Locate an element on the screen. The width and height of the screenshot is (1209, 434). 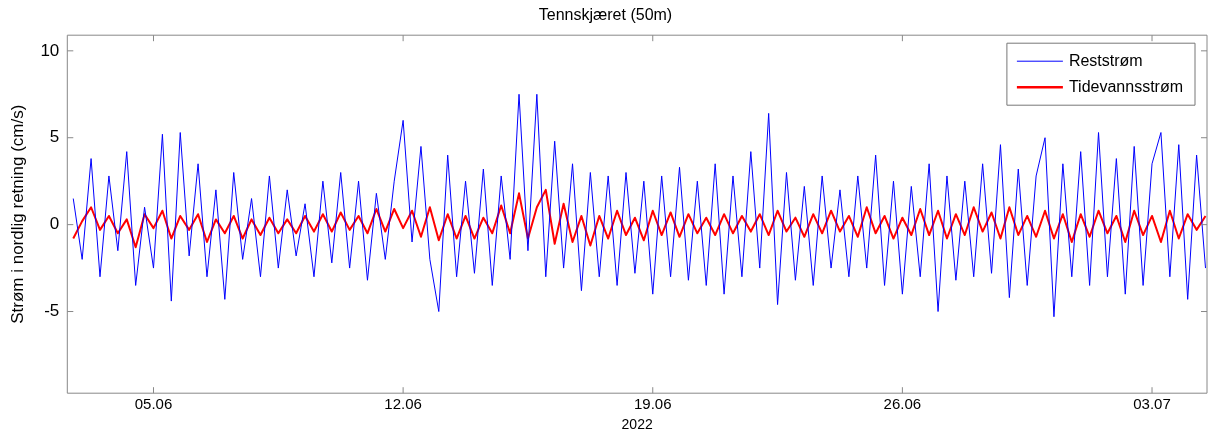
x-tick-label: 12.06 is located at coordinates (403, 404).